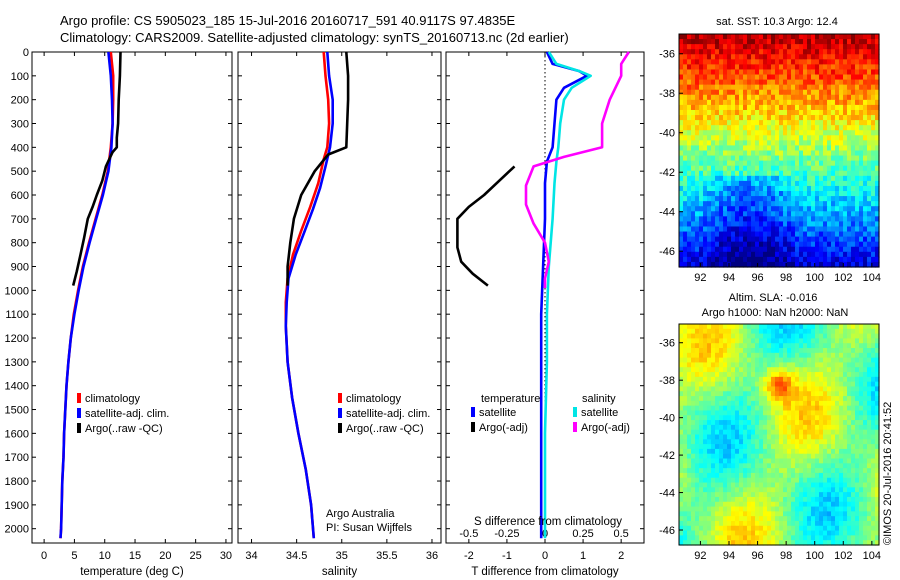 This screenshot has height=580, width=900. Describe the element at coordinates (309, 295) in the screenshot. I see `series-line` at that location.